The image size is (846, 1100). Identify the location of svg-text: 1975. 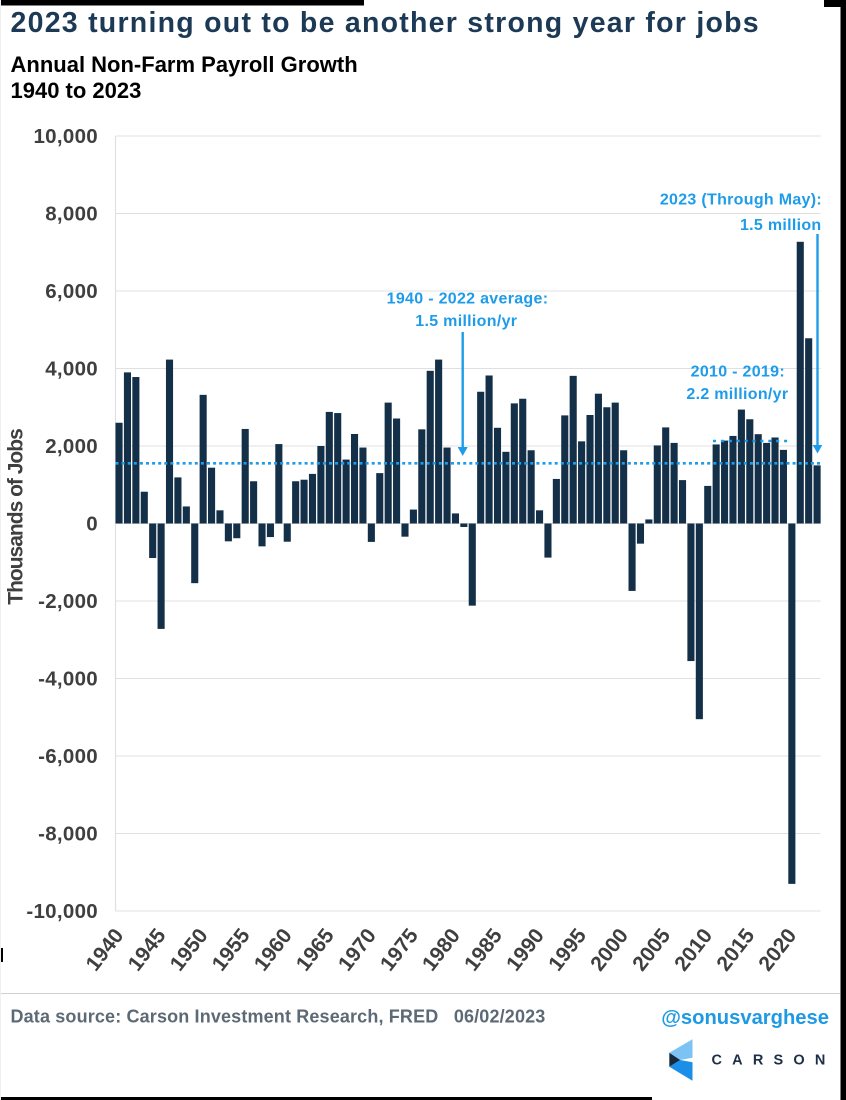
(399, 949).